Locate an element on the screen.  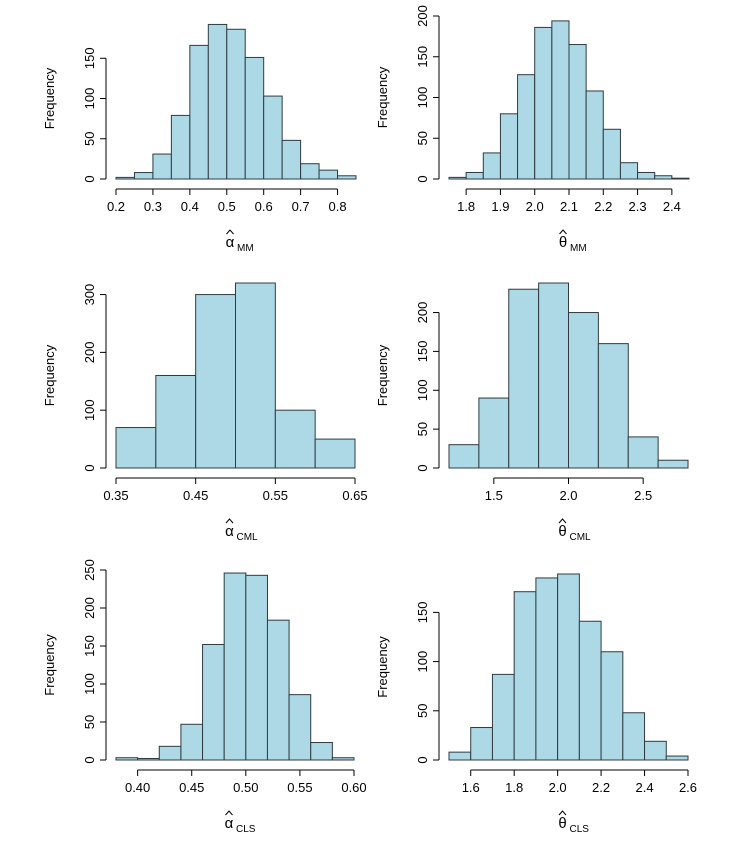
x-tick-label: 1.8 is located at coordinates (466, 206).